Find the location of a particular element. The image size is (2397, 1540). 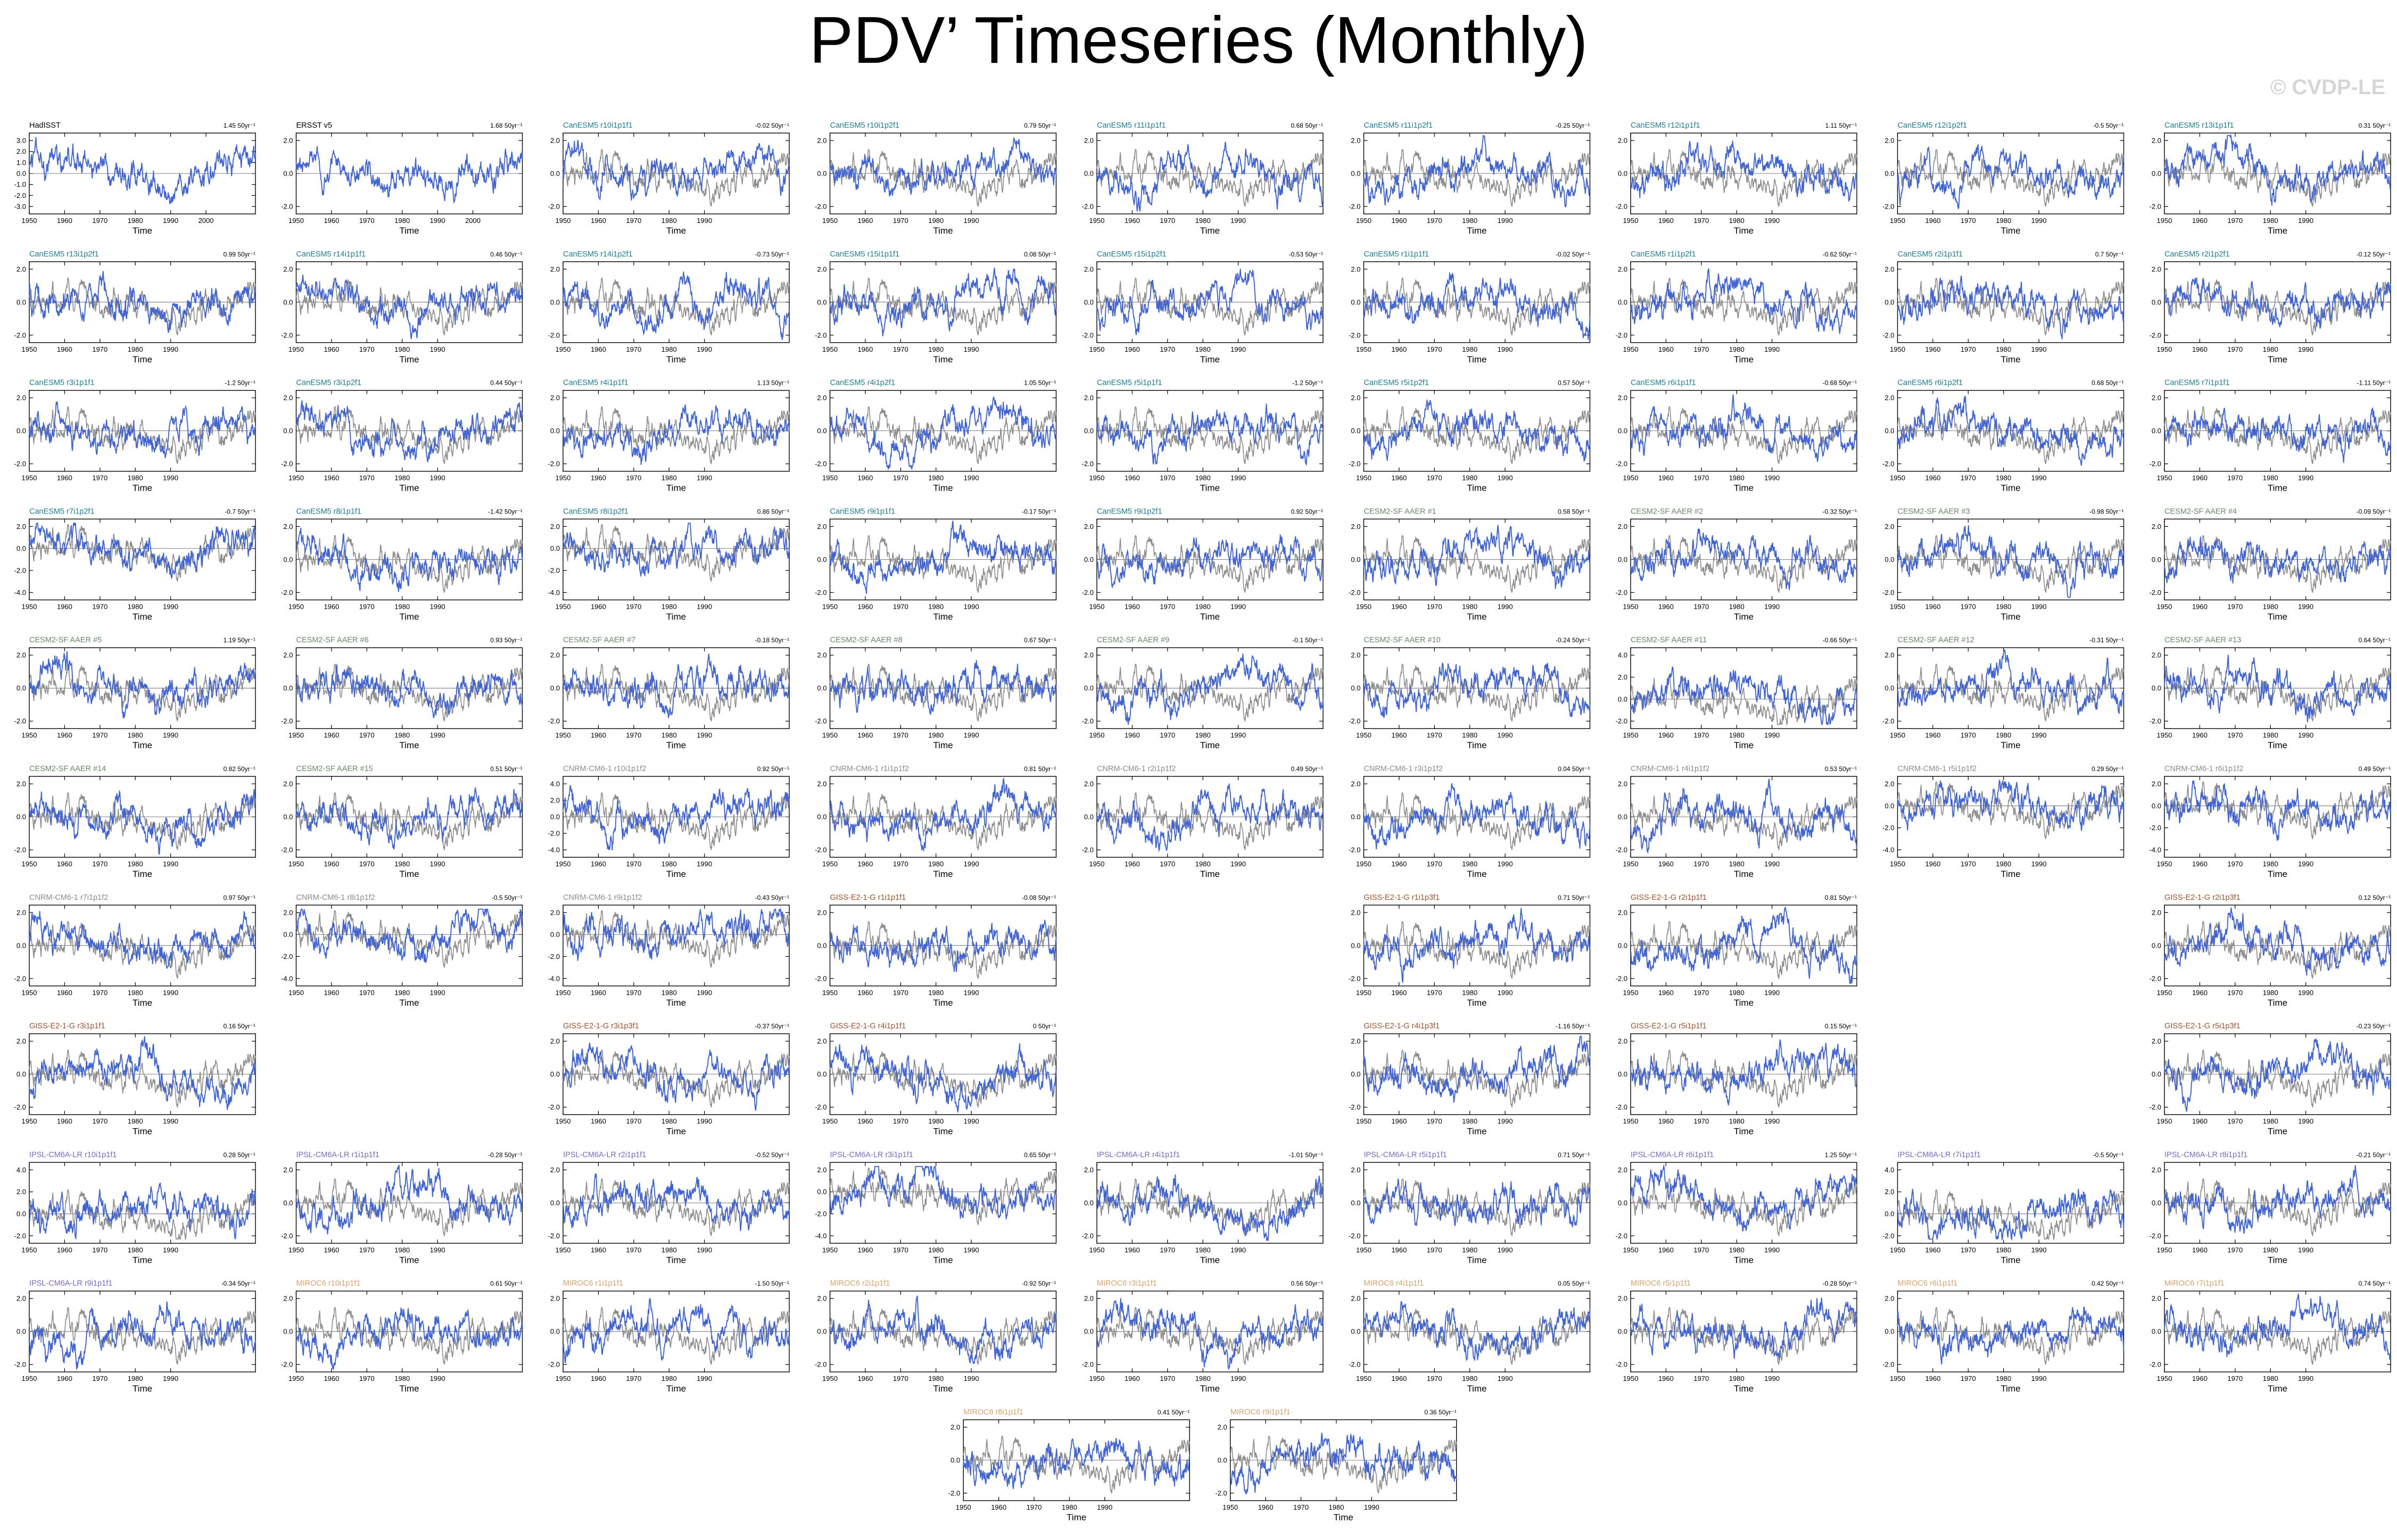

panel-title: CESM2-SF AAER #14 is located at coordinates (67, 769).